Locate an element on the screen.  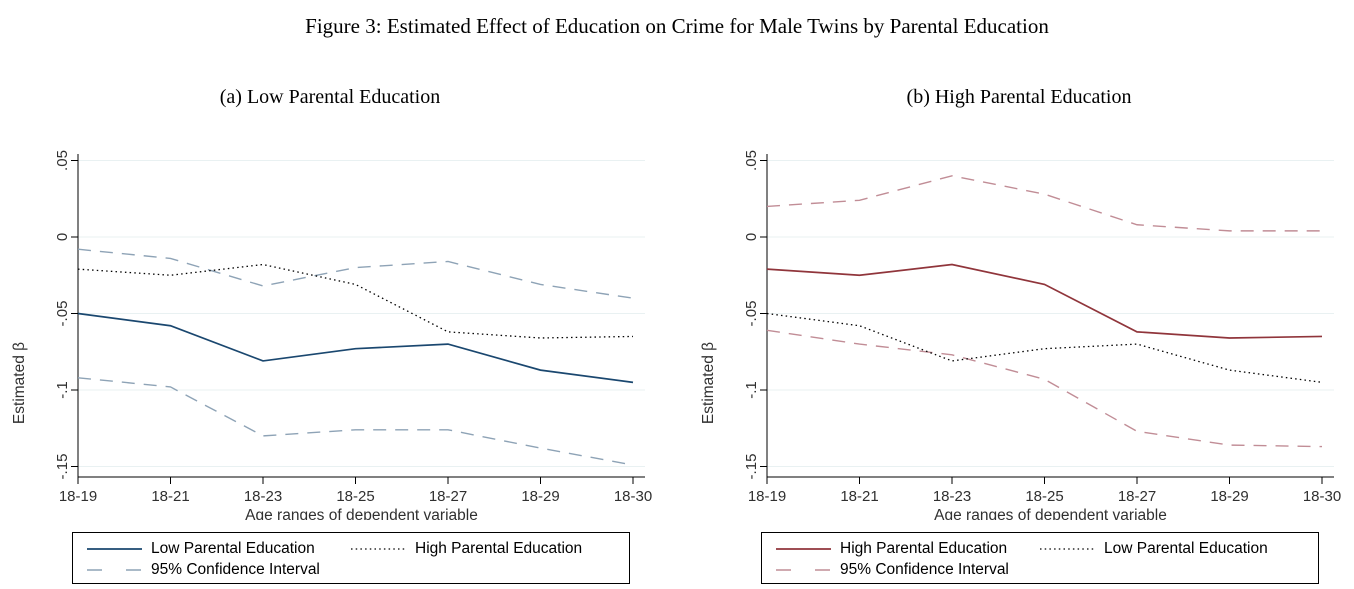
panel-b-title: (b) High Parental Education is located at coordinates (1019, 97).